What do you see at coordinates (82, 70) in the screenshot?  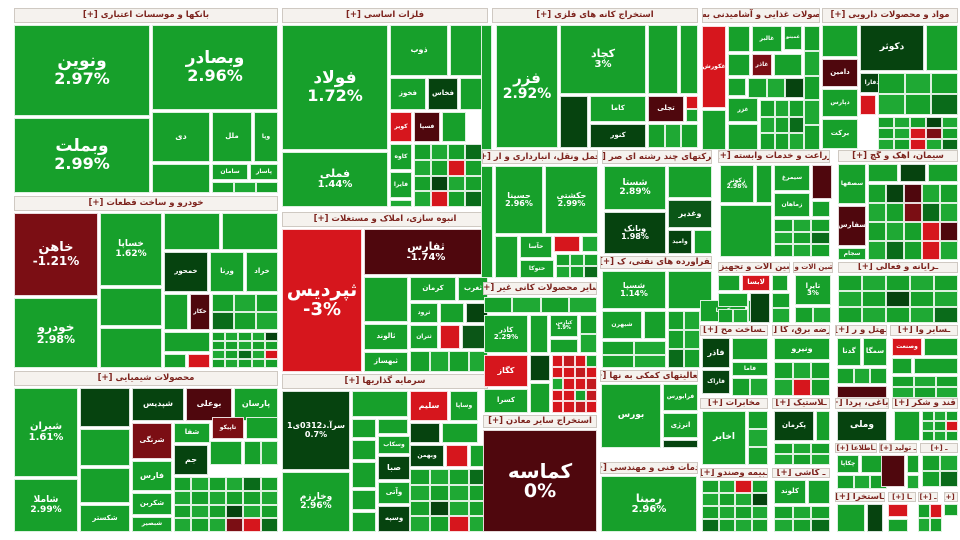 I see `treemap-tile-banks-ونوین: ونوین 2.97%` at bounding box center [82, 70].